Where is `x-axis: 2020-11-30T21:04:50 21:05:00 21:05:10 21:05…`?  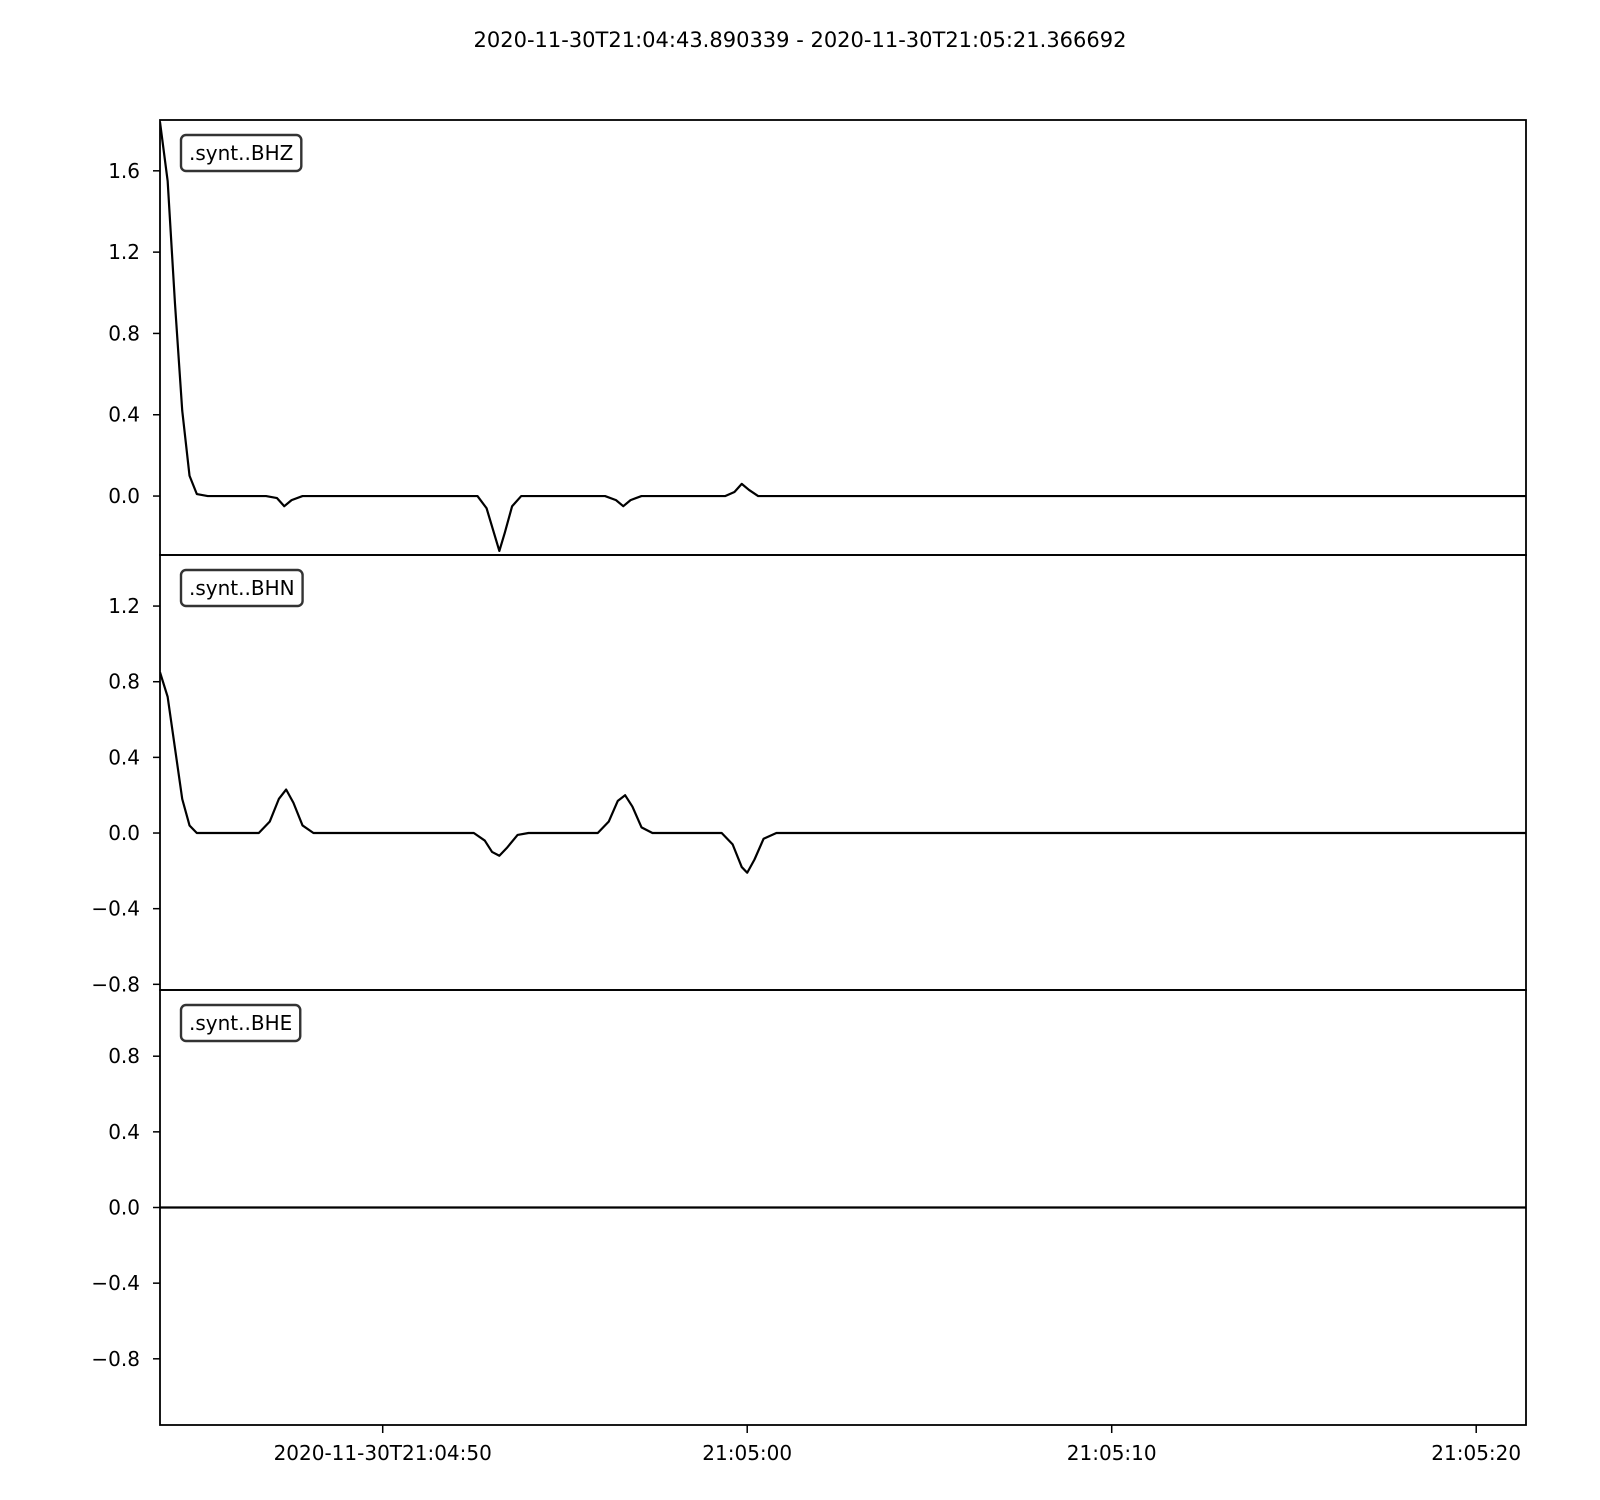
x-axis: 2020-11-30T21:04:50 21:05:00 21:05:10 21:05… is located at coordinates (897, 1445).